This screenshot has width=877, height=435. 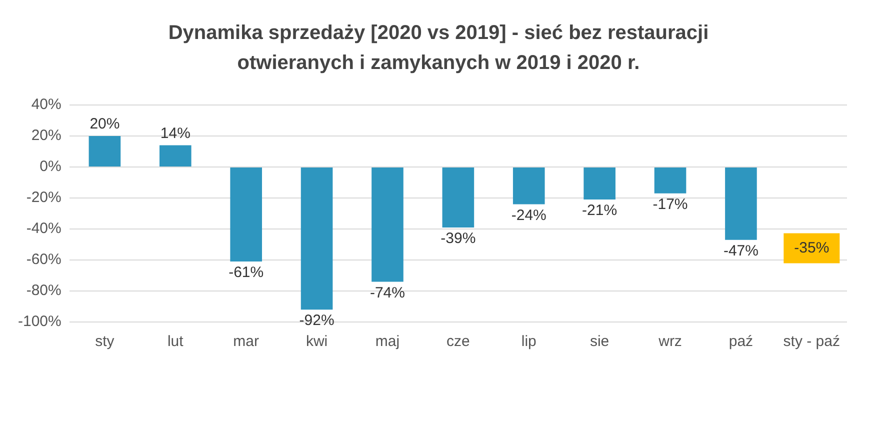 I want to click on y-tick-label: -100%, so click(x=40, y=321).